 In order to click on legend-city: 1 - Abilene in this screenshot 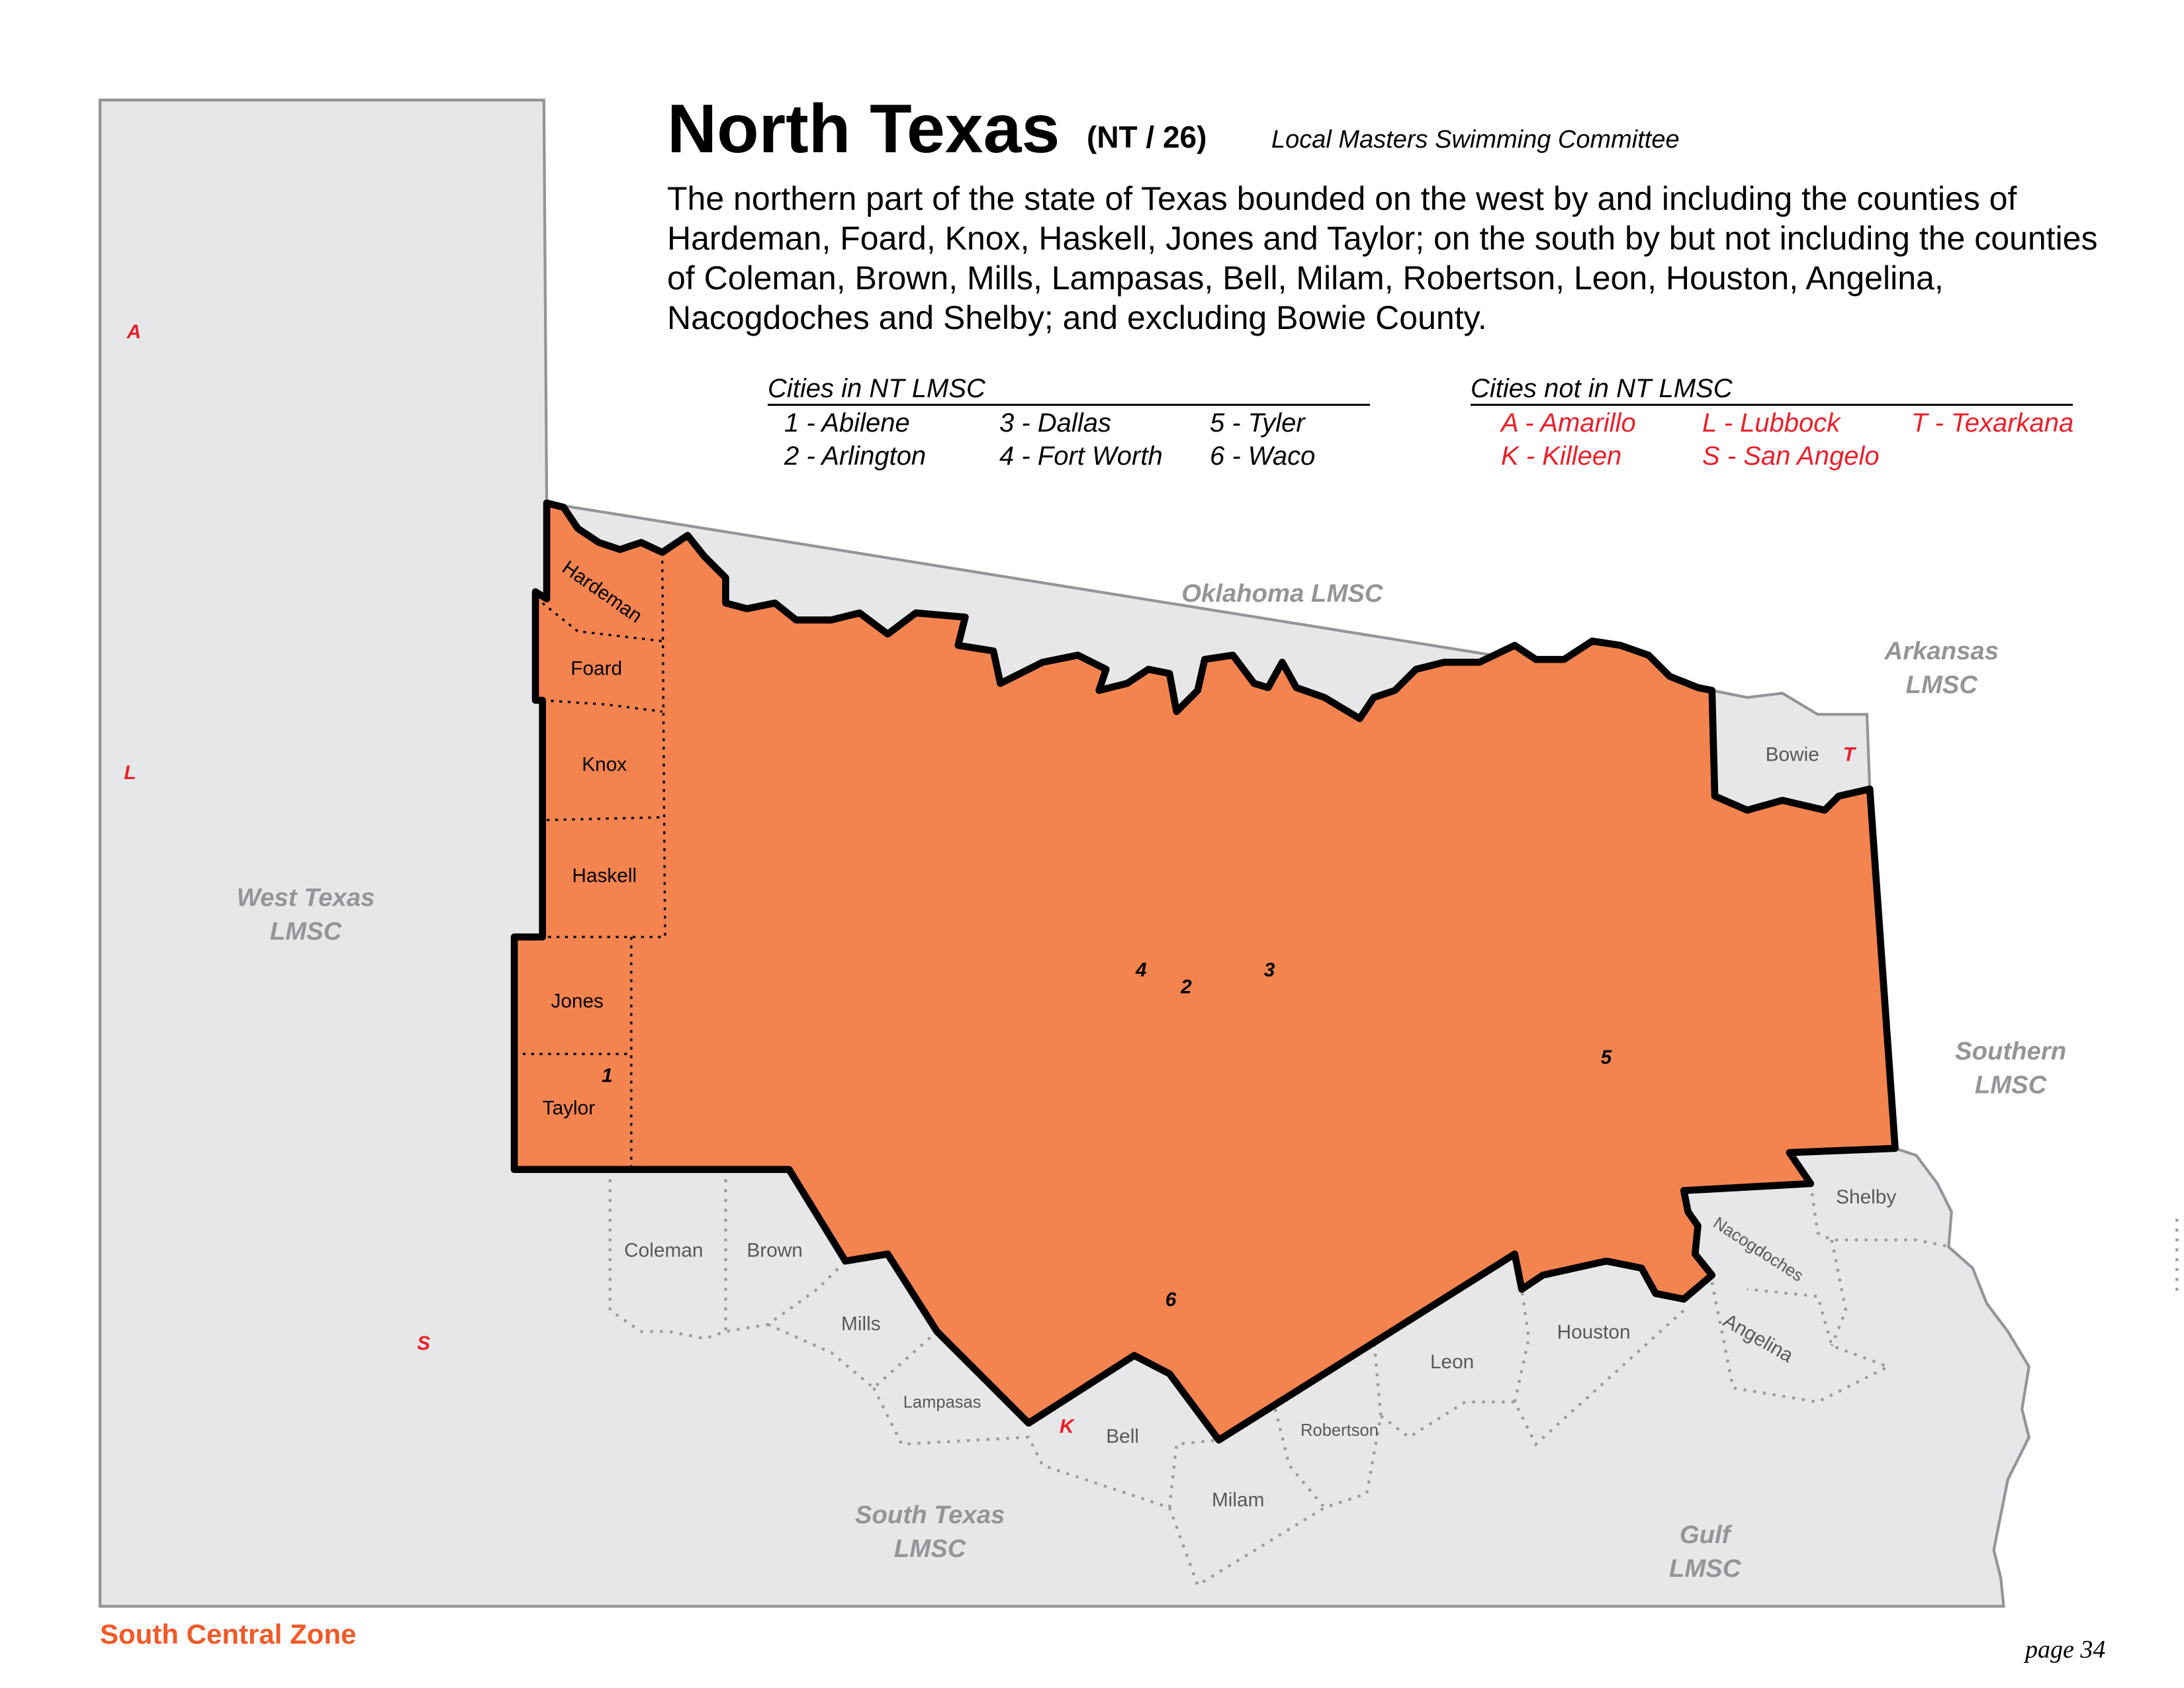, I will do `click(847, 423)`.